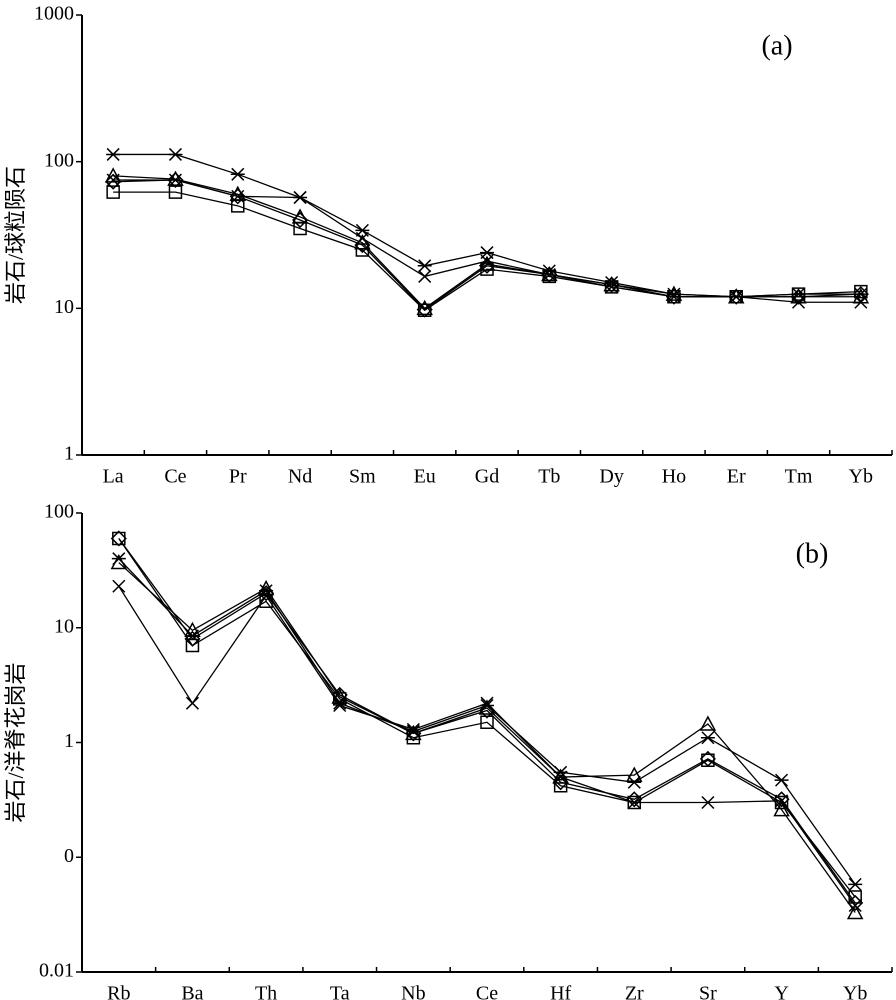 The height and width of the screenshot is (1000, 896). I want to click on x-tick-label: Er, so click(736, 477).